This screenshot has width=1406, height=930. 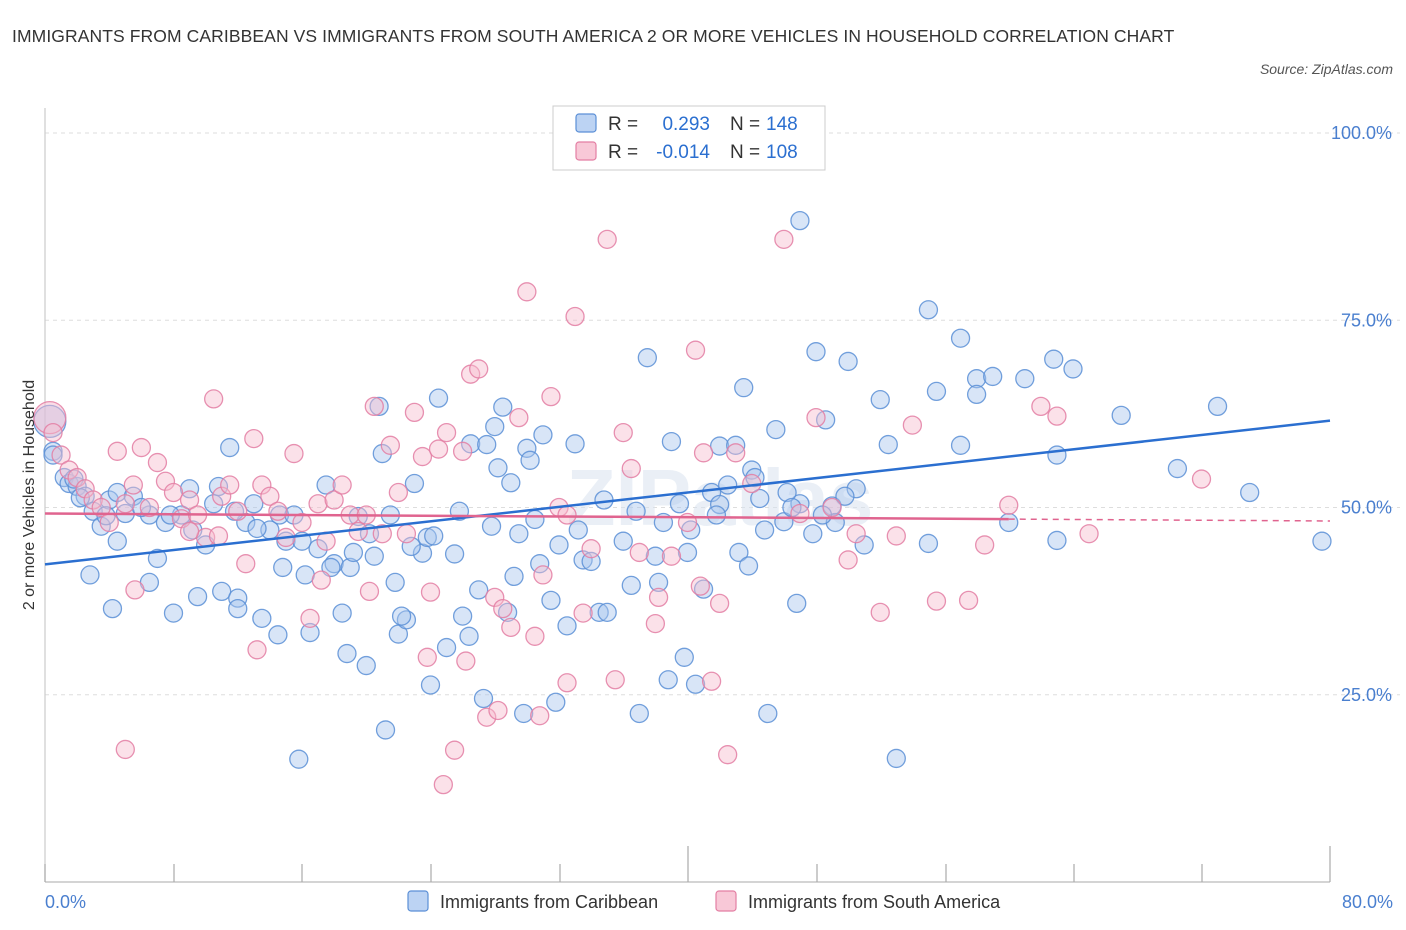 I want to click on legend-frame, so click(x=689, y=138).